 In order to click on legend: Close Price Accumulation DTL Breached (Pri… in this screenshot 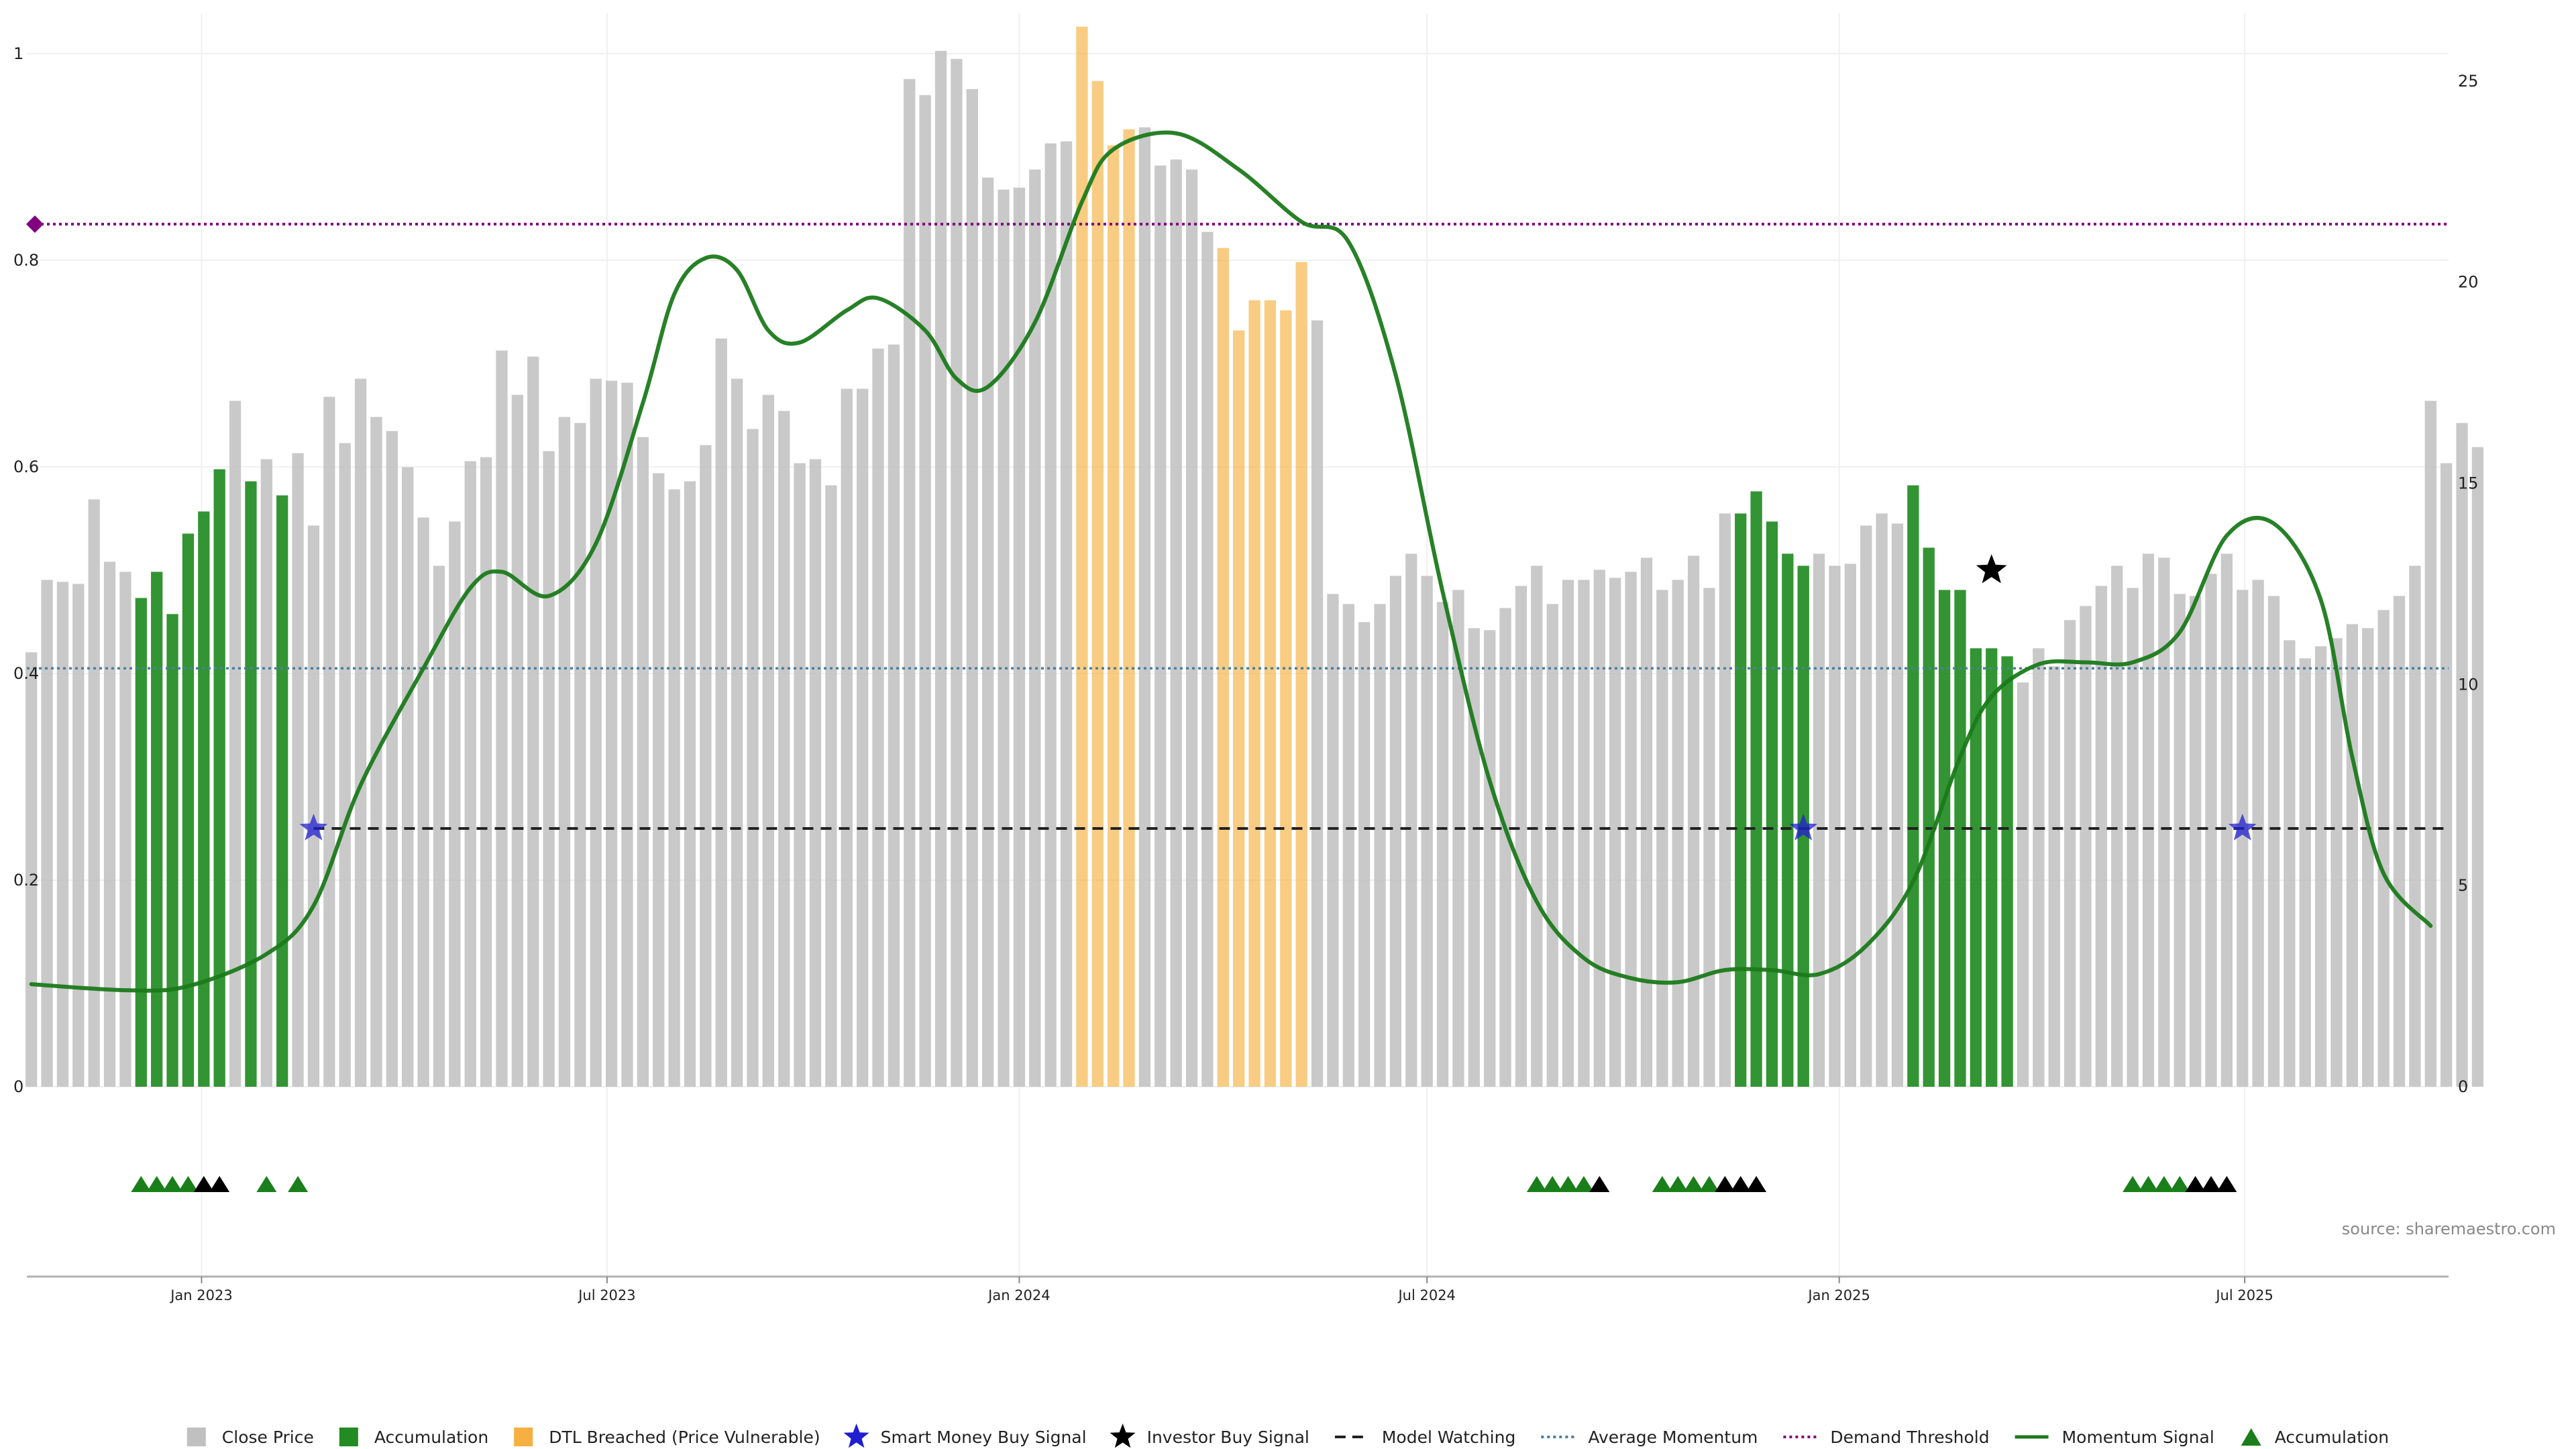, I will do `click(1287, 1436)`.